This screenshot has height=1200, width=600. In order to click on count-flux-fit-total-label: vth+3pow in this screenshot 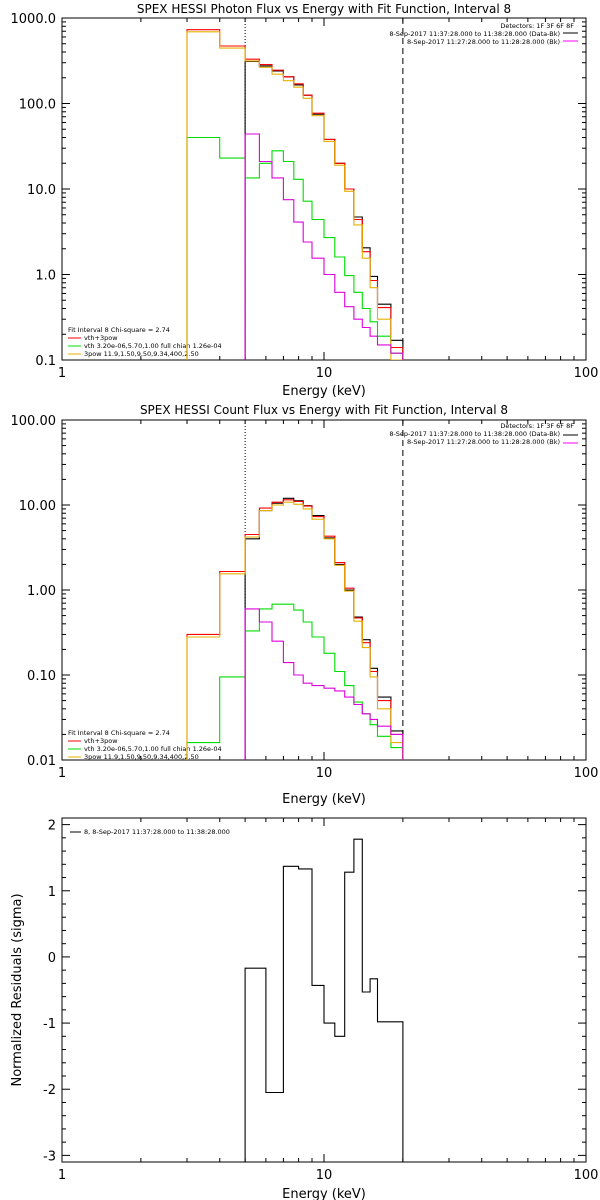, I will do `click(101, 741)`.